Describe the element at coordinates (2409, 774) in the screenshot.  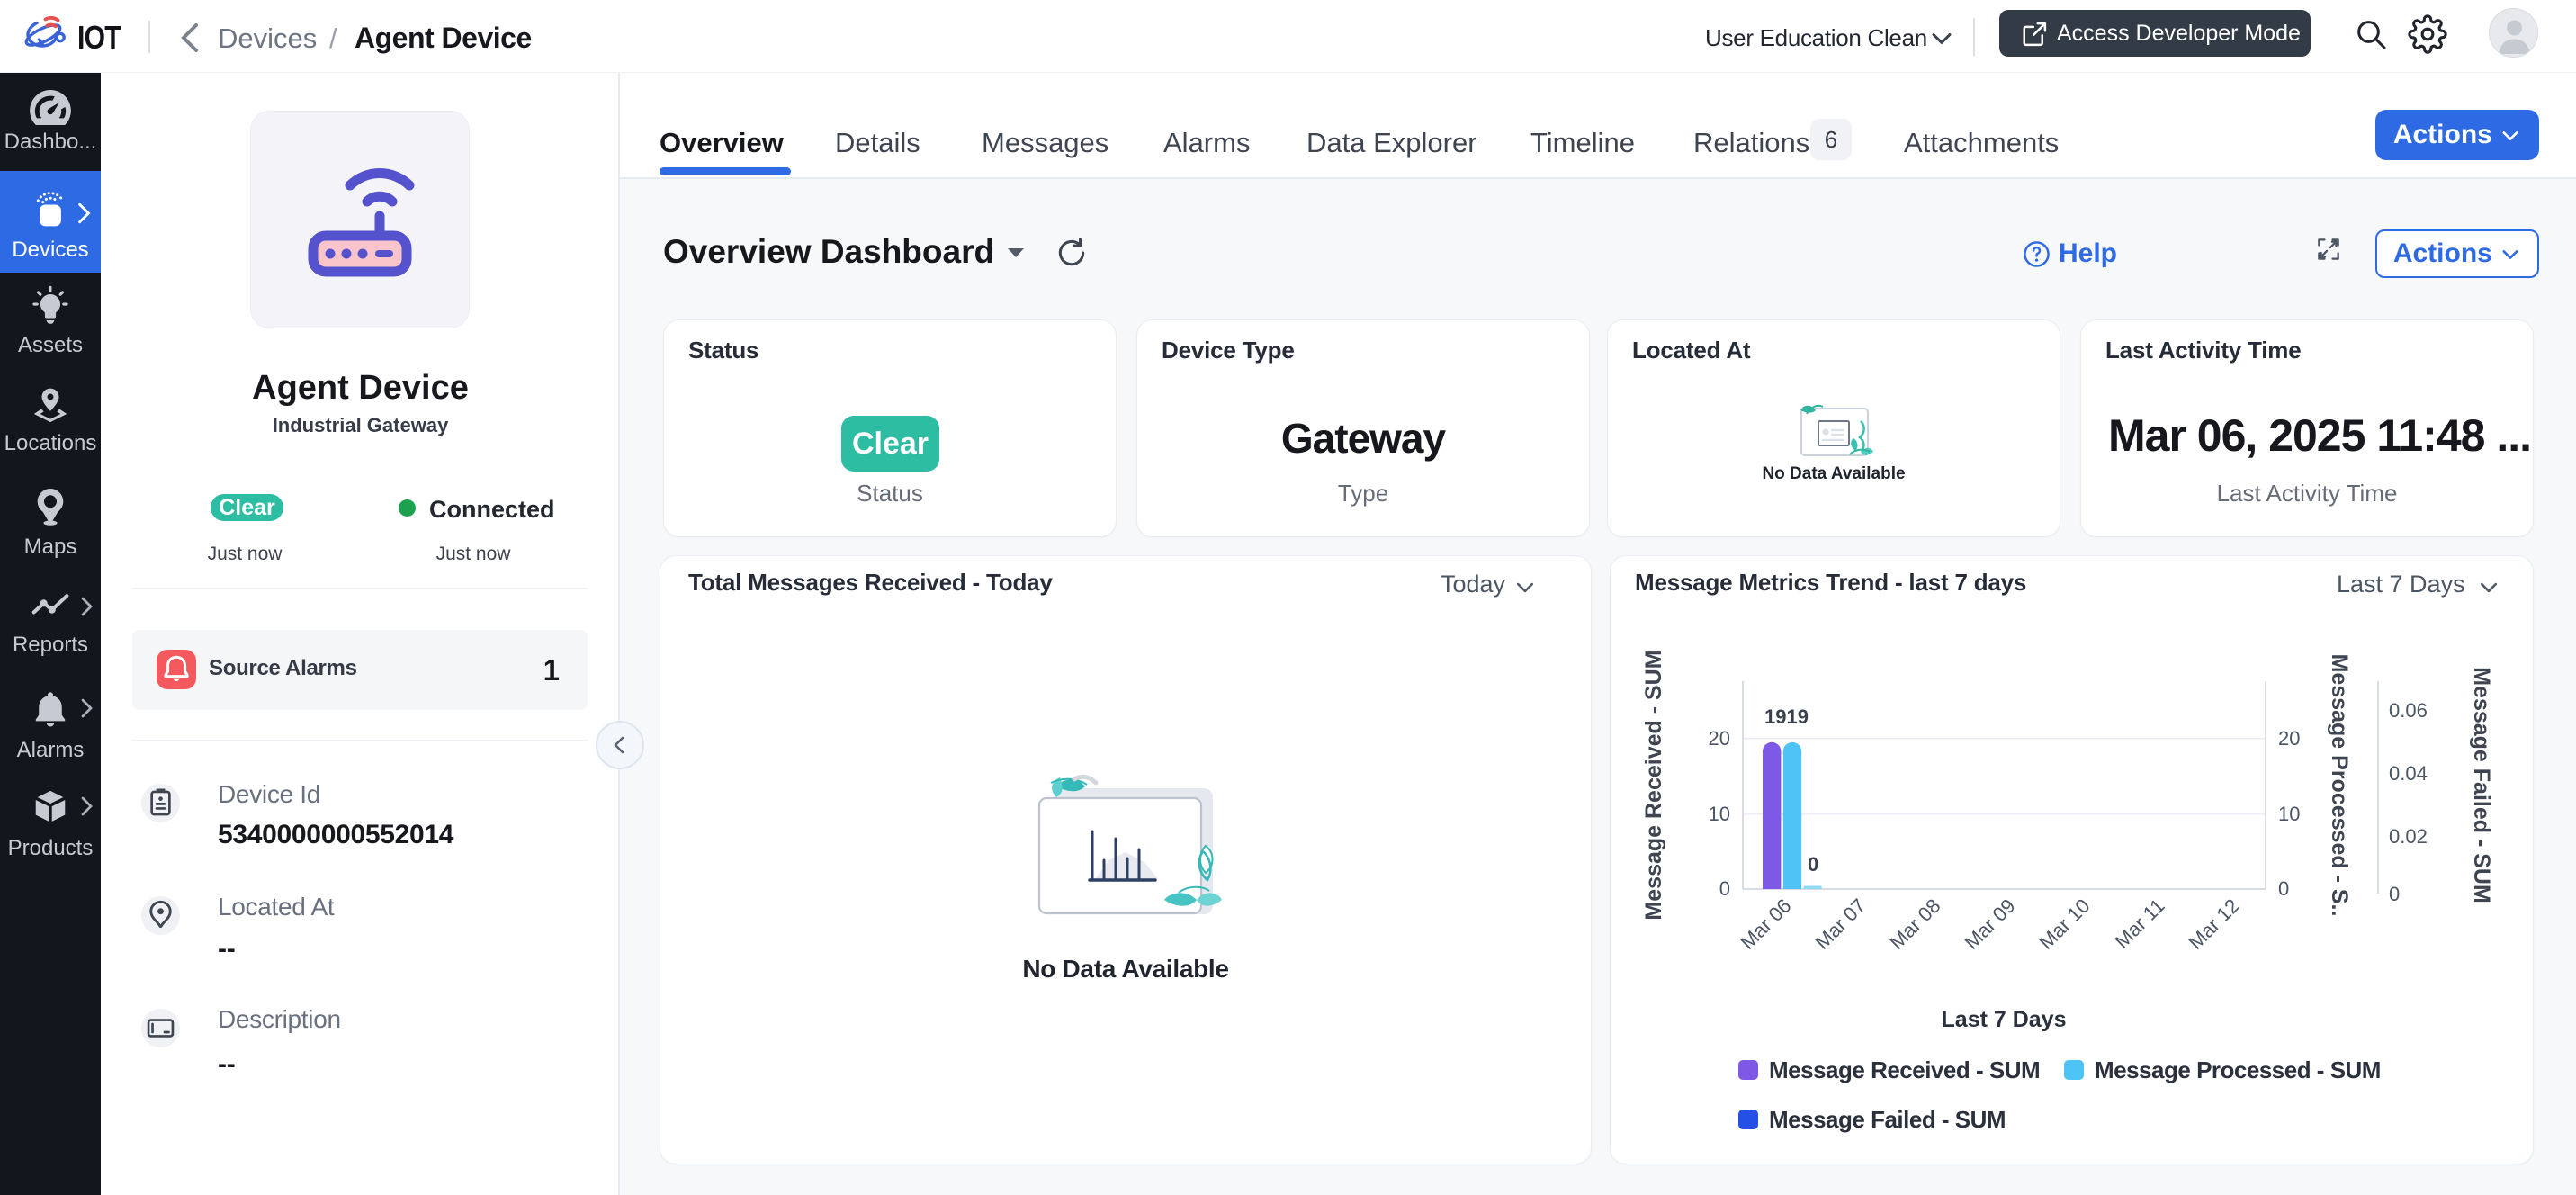
I see `svg-text: 0.04` at that location.